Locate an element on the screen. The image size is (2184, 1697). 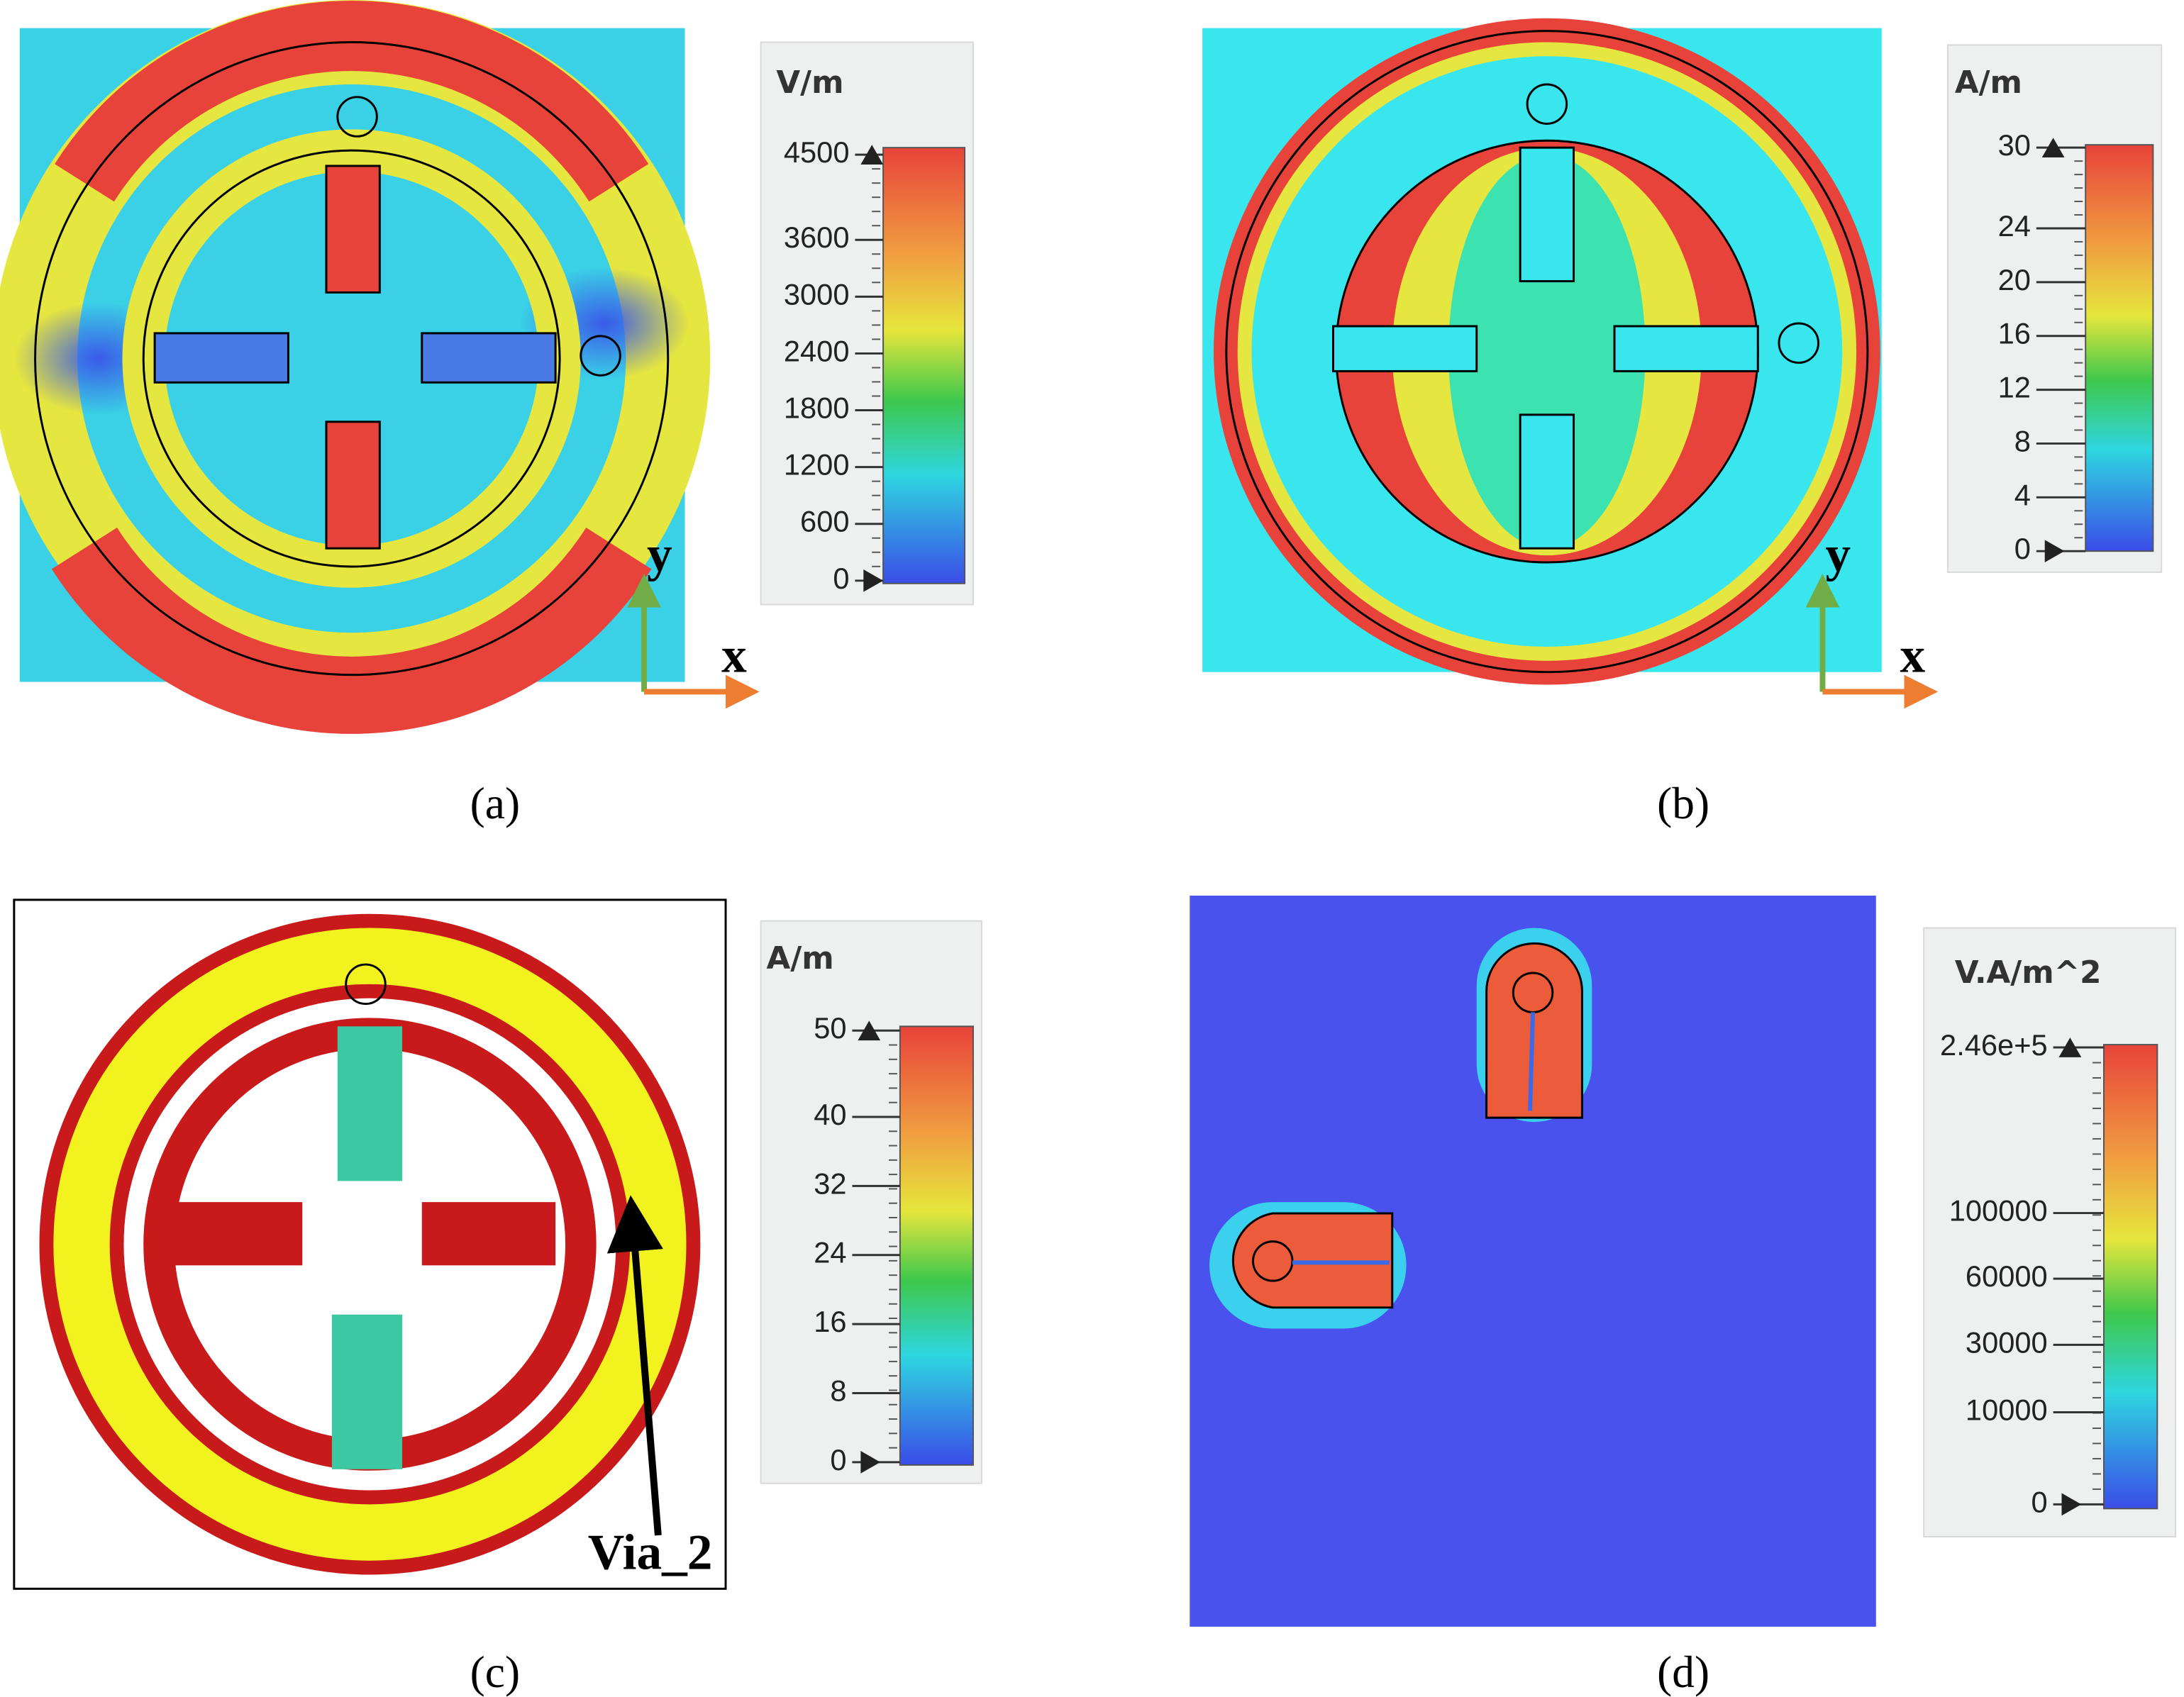
tick-label: 12 is located at coordinates (2015, 387).